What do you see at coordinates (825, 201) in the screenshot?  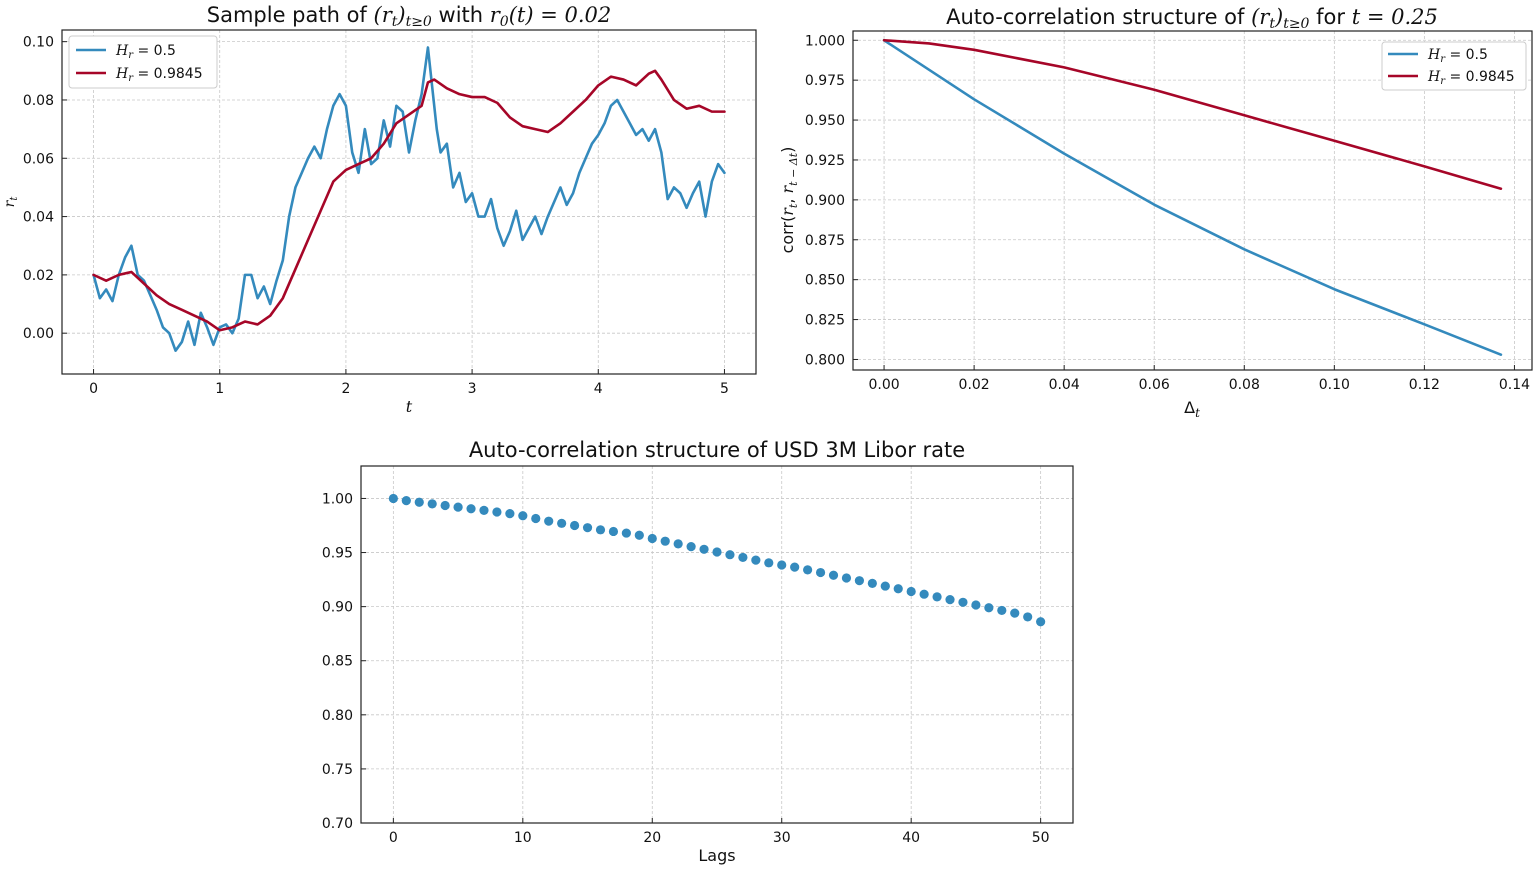 I see `y-tick-label: 0.900` at bounding box center [825, 201].